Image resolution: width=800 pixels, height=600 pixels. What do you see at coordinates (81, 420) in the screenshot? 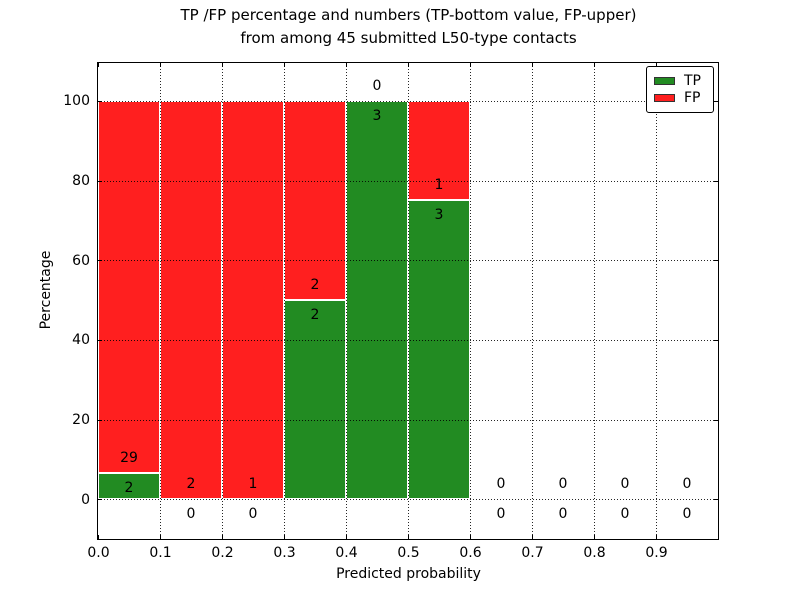
I see `y-tick-label: 20` at bounding box center [81, 420].